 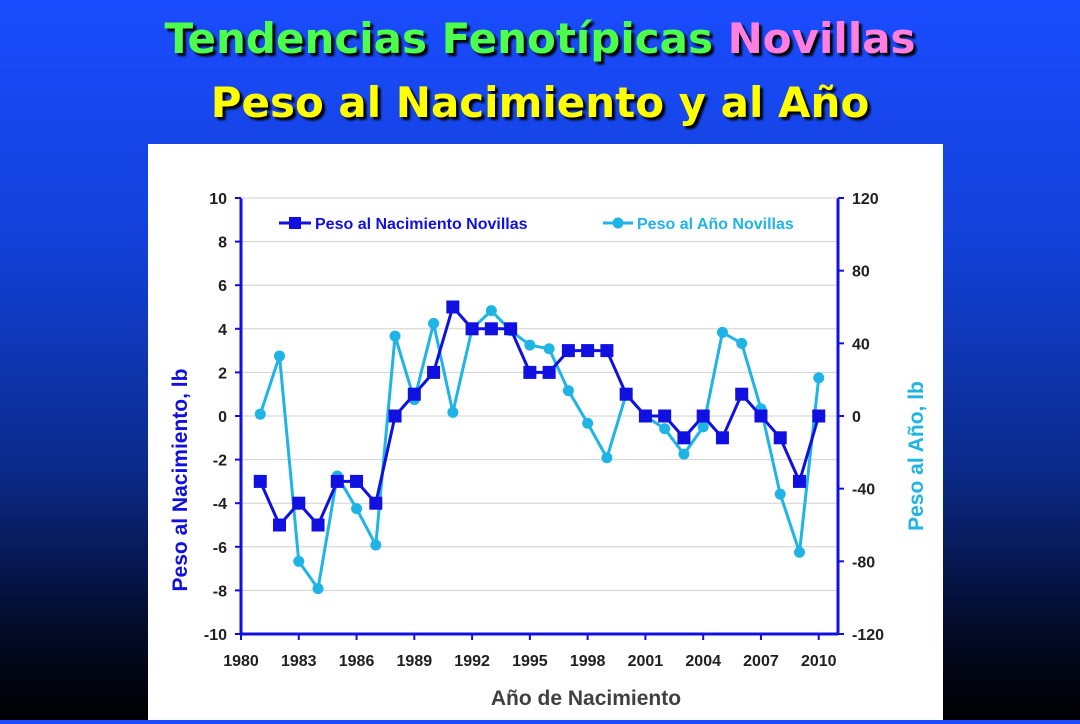 What do you see at coordinates (220, 461) in the screenshot?
I see `left-tick-label: -2` at bounding box center [220, 461].